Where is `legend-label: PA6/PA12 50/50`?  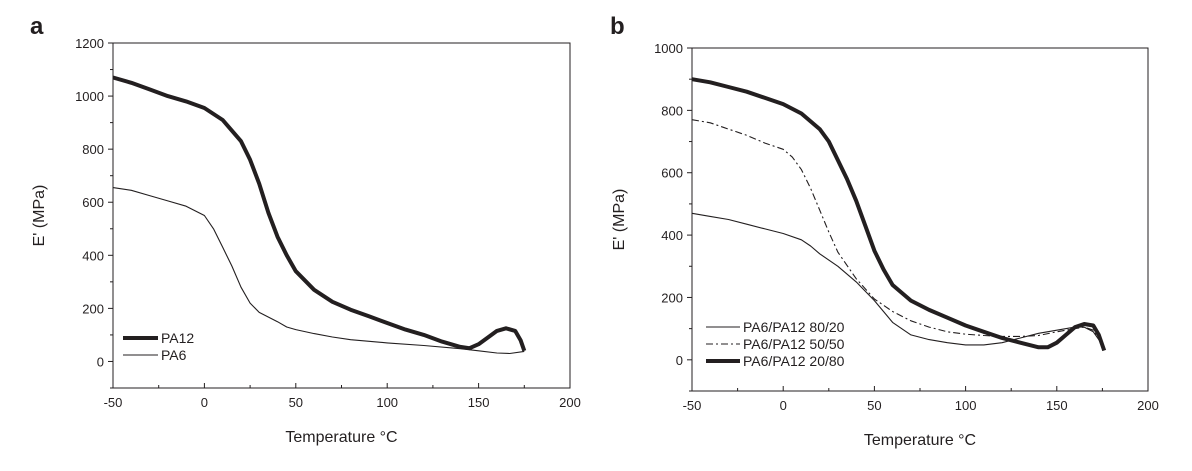 legend-label: PA6/PA12 50/50 is located at coordinates (794, 344).